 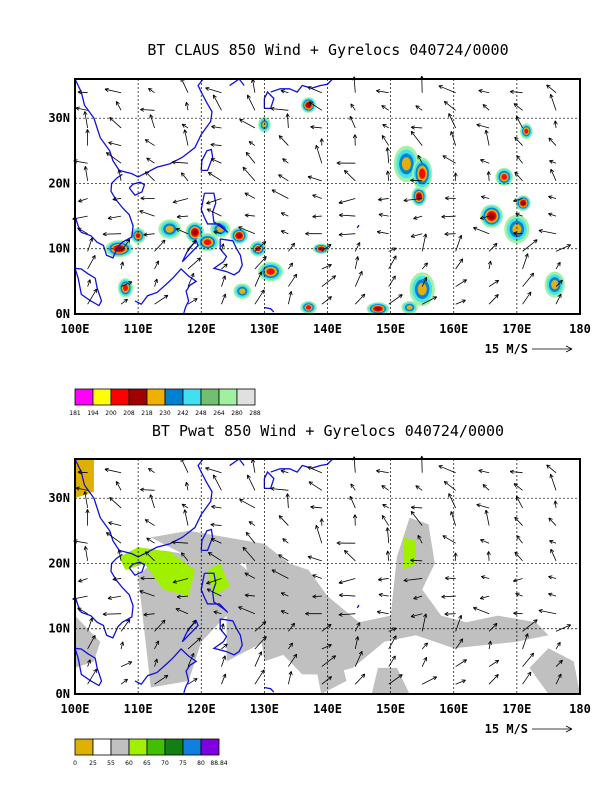 I want to click on colorbar-label: 60, so click(x=129, y=763).